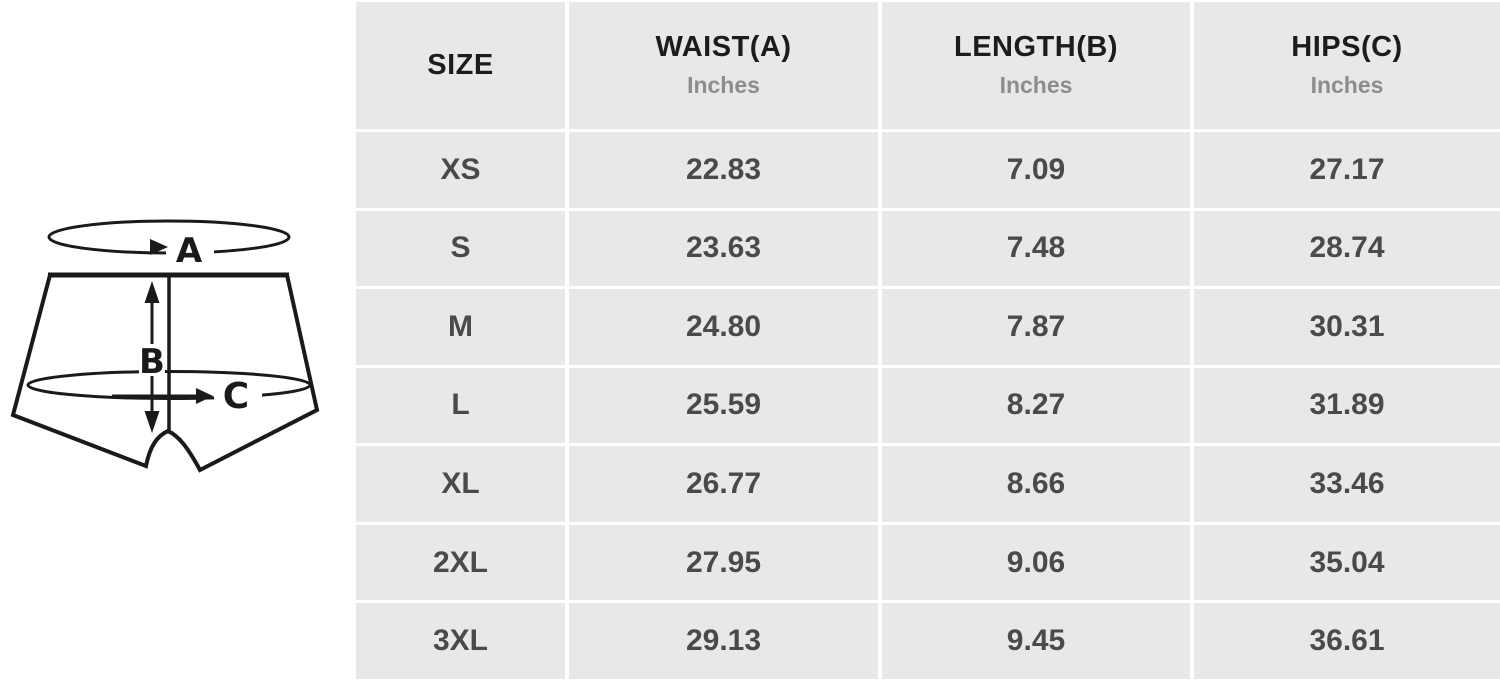  What do you see at coordinates (1036, 562) in the screenshot?
I see `length-value: 9.06` at bounding box center [1036, 562].